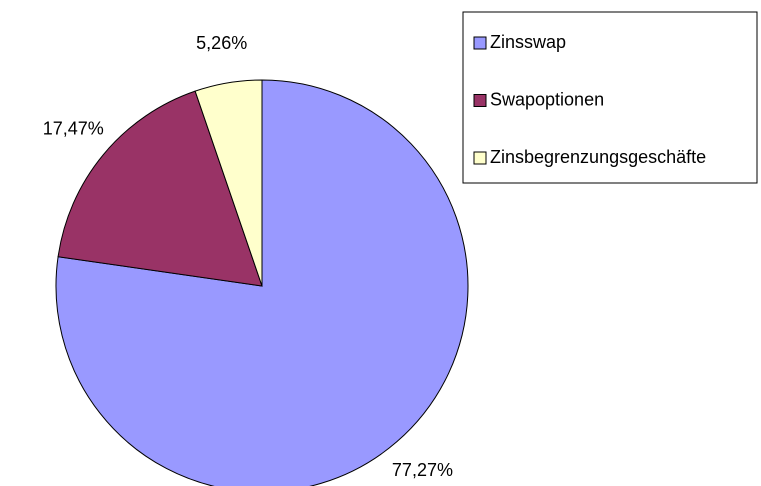  I want to click on legend-label: Zinsbegrenzungsgeschäfte, so click(598, 157).